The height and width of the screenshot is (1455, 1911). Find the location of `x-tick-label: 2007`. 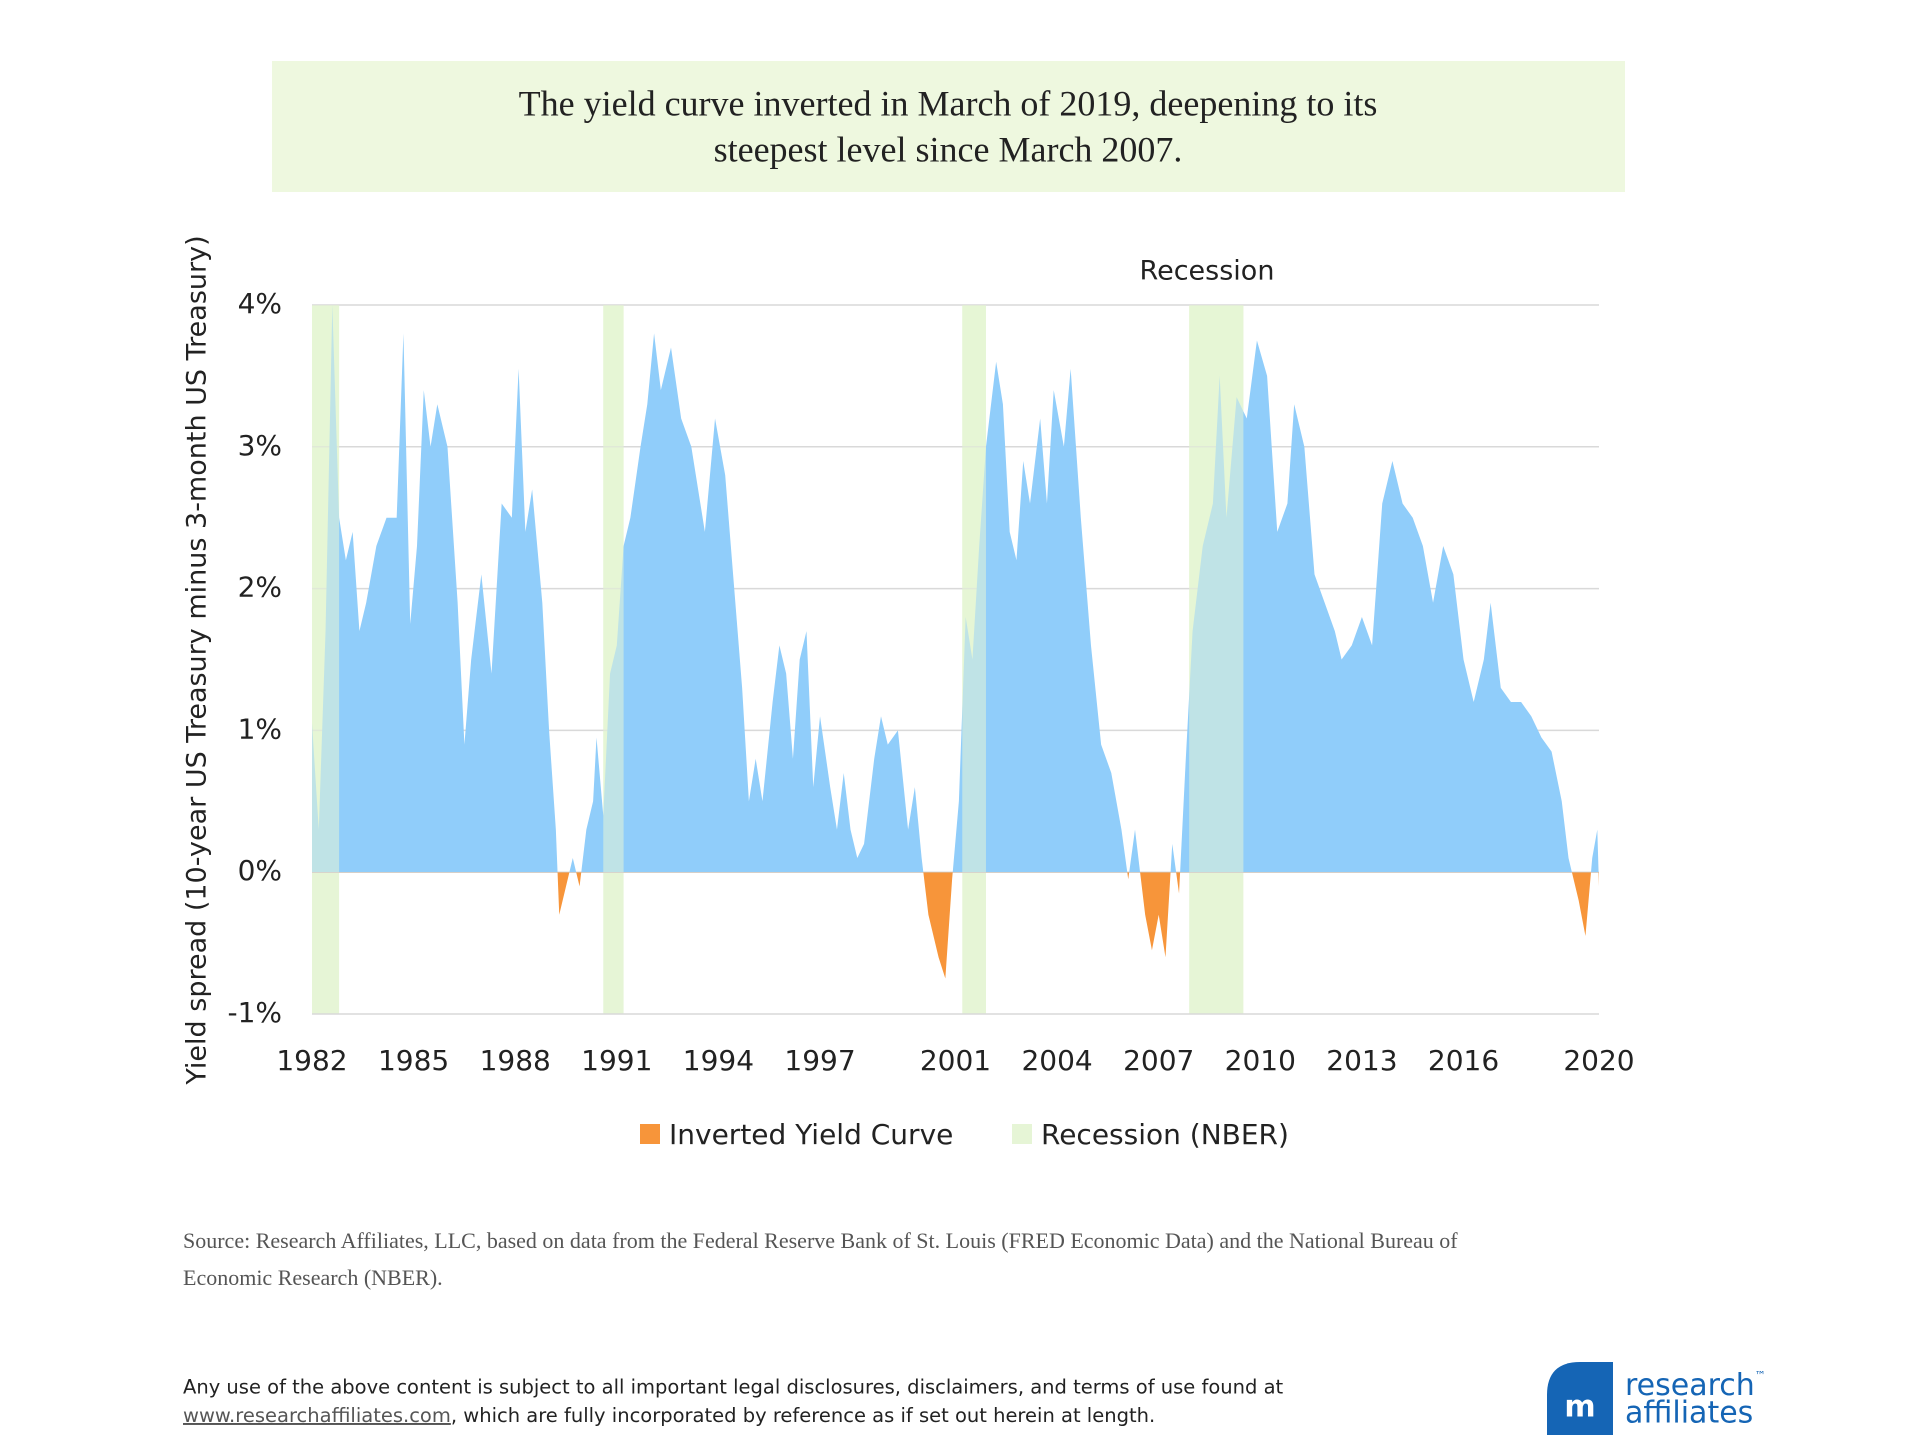

x-tick-label: 2007 is located at coordinates (1158, 1060).